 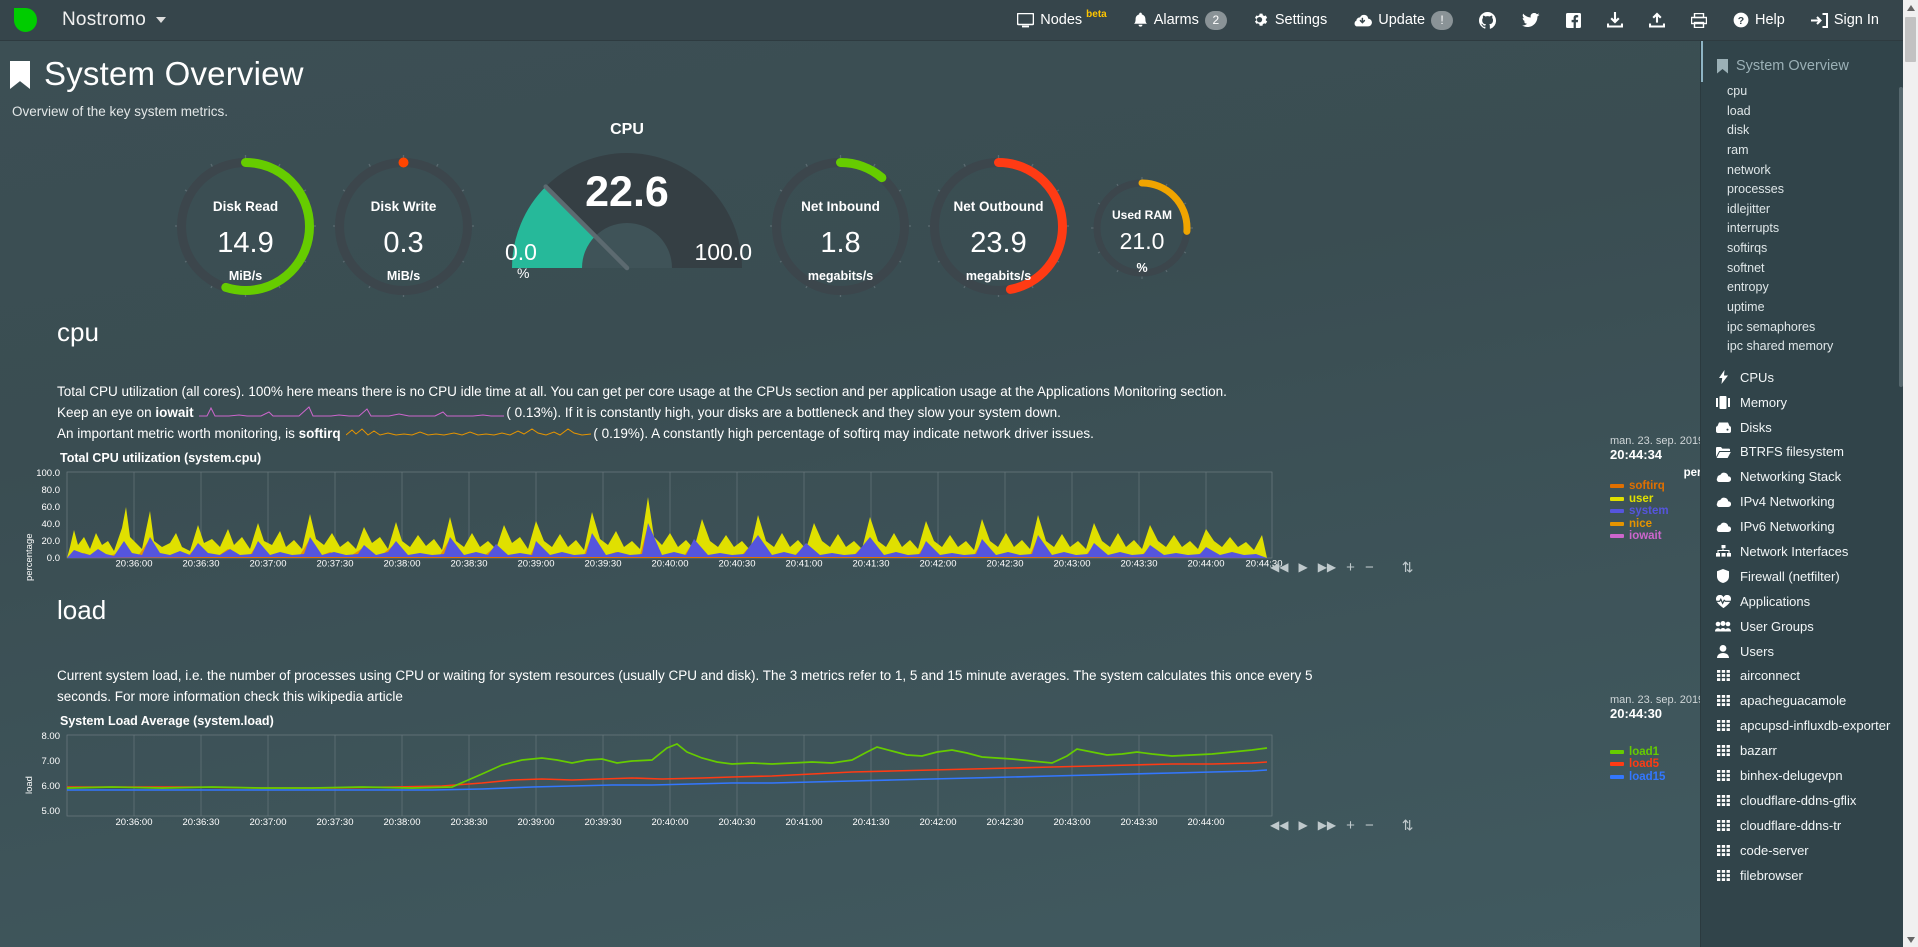 What do you see at coordinates (1746, 267) in the screenshot?
I see `sidebar-item-softnet: softnet` at bounding box center [1746, 267].